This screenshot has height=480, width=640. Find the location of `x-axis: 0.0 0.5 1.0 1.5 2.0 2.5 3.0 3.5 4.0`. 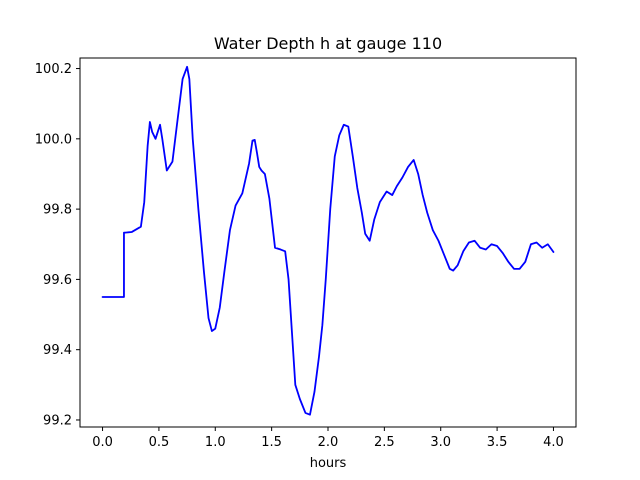

x-axis: 0.0 0.5 1.0 1.5 2.0 2.5 3.0 3.5 4.0 is located at coordinates (328, 438).